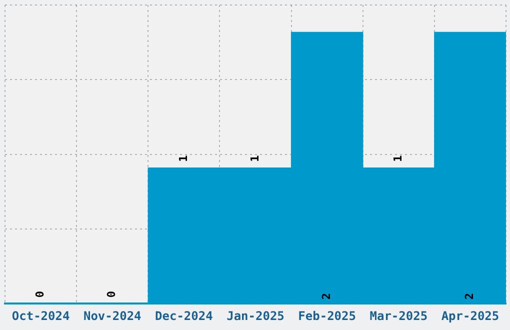  What do you see at coordinates (255, 315) in the screenshot?
I see `x-tick-label: Jan-2025` at bounding box center [255, 315].